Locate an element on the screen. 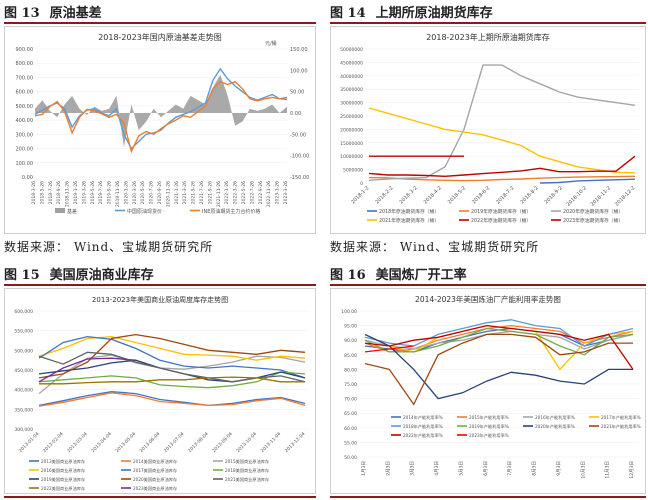 Image resolution: width=648 pixels, height=500 pixels. legend-label: 2016年产能利用率% is located at coordinates (555, 417).